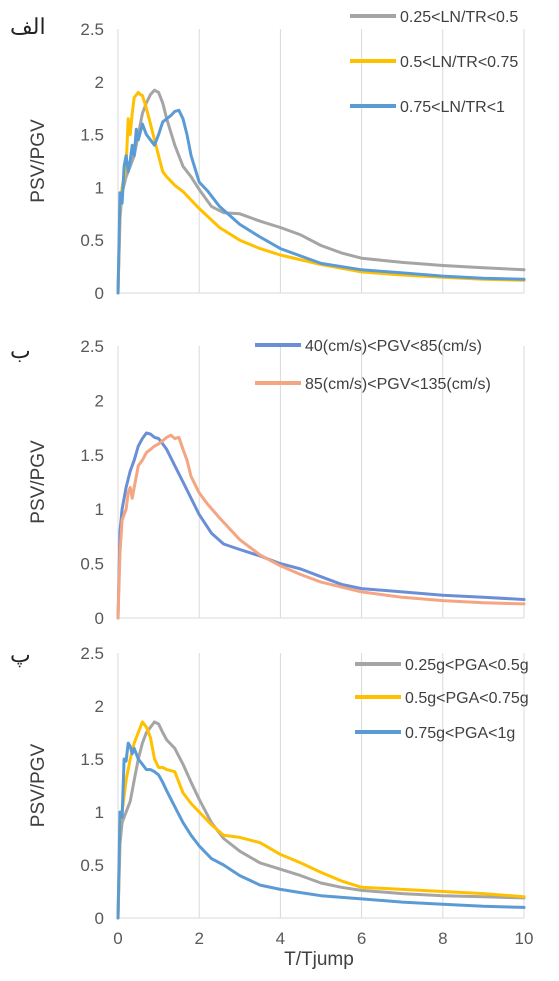 This screenshot has width=559, height=981. What do you see at coordinates (459, 62) in the screenshot?
I see `legend-label: 0.5<LN/TR<0.75` at bounding box center [459, 62].